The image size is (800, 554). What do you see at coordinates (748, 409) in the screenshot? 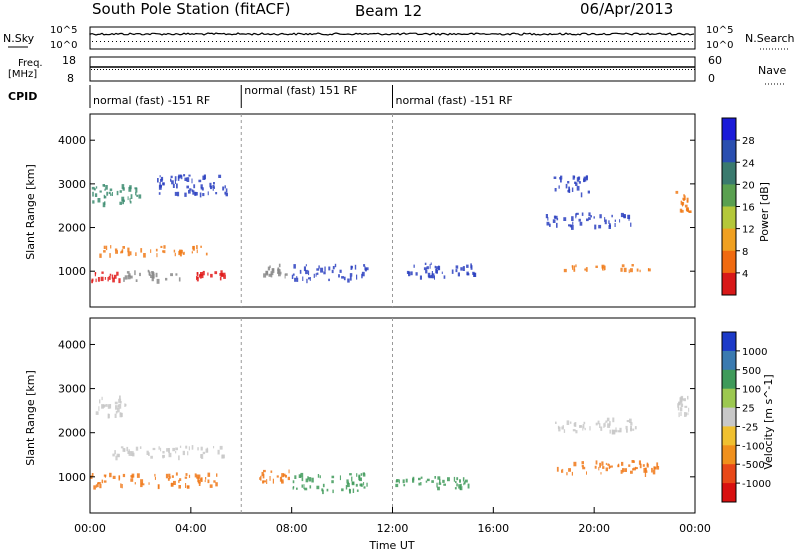
I see `colorbar-tick-label: 25` at bounding box center [748, 409].